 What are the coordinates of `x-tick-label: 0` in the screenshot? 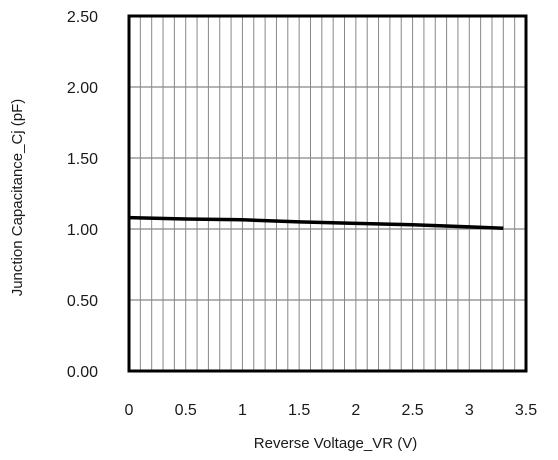 It's located at (129, 410).